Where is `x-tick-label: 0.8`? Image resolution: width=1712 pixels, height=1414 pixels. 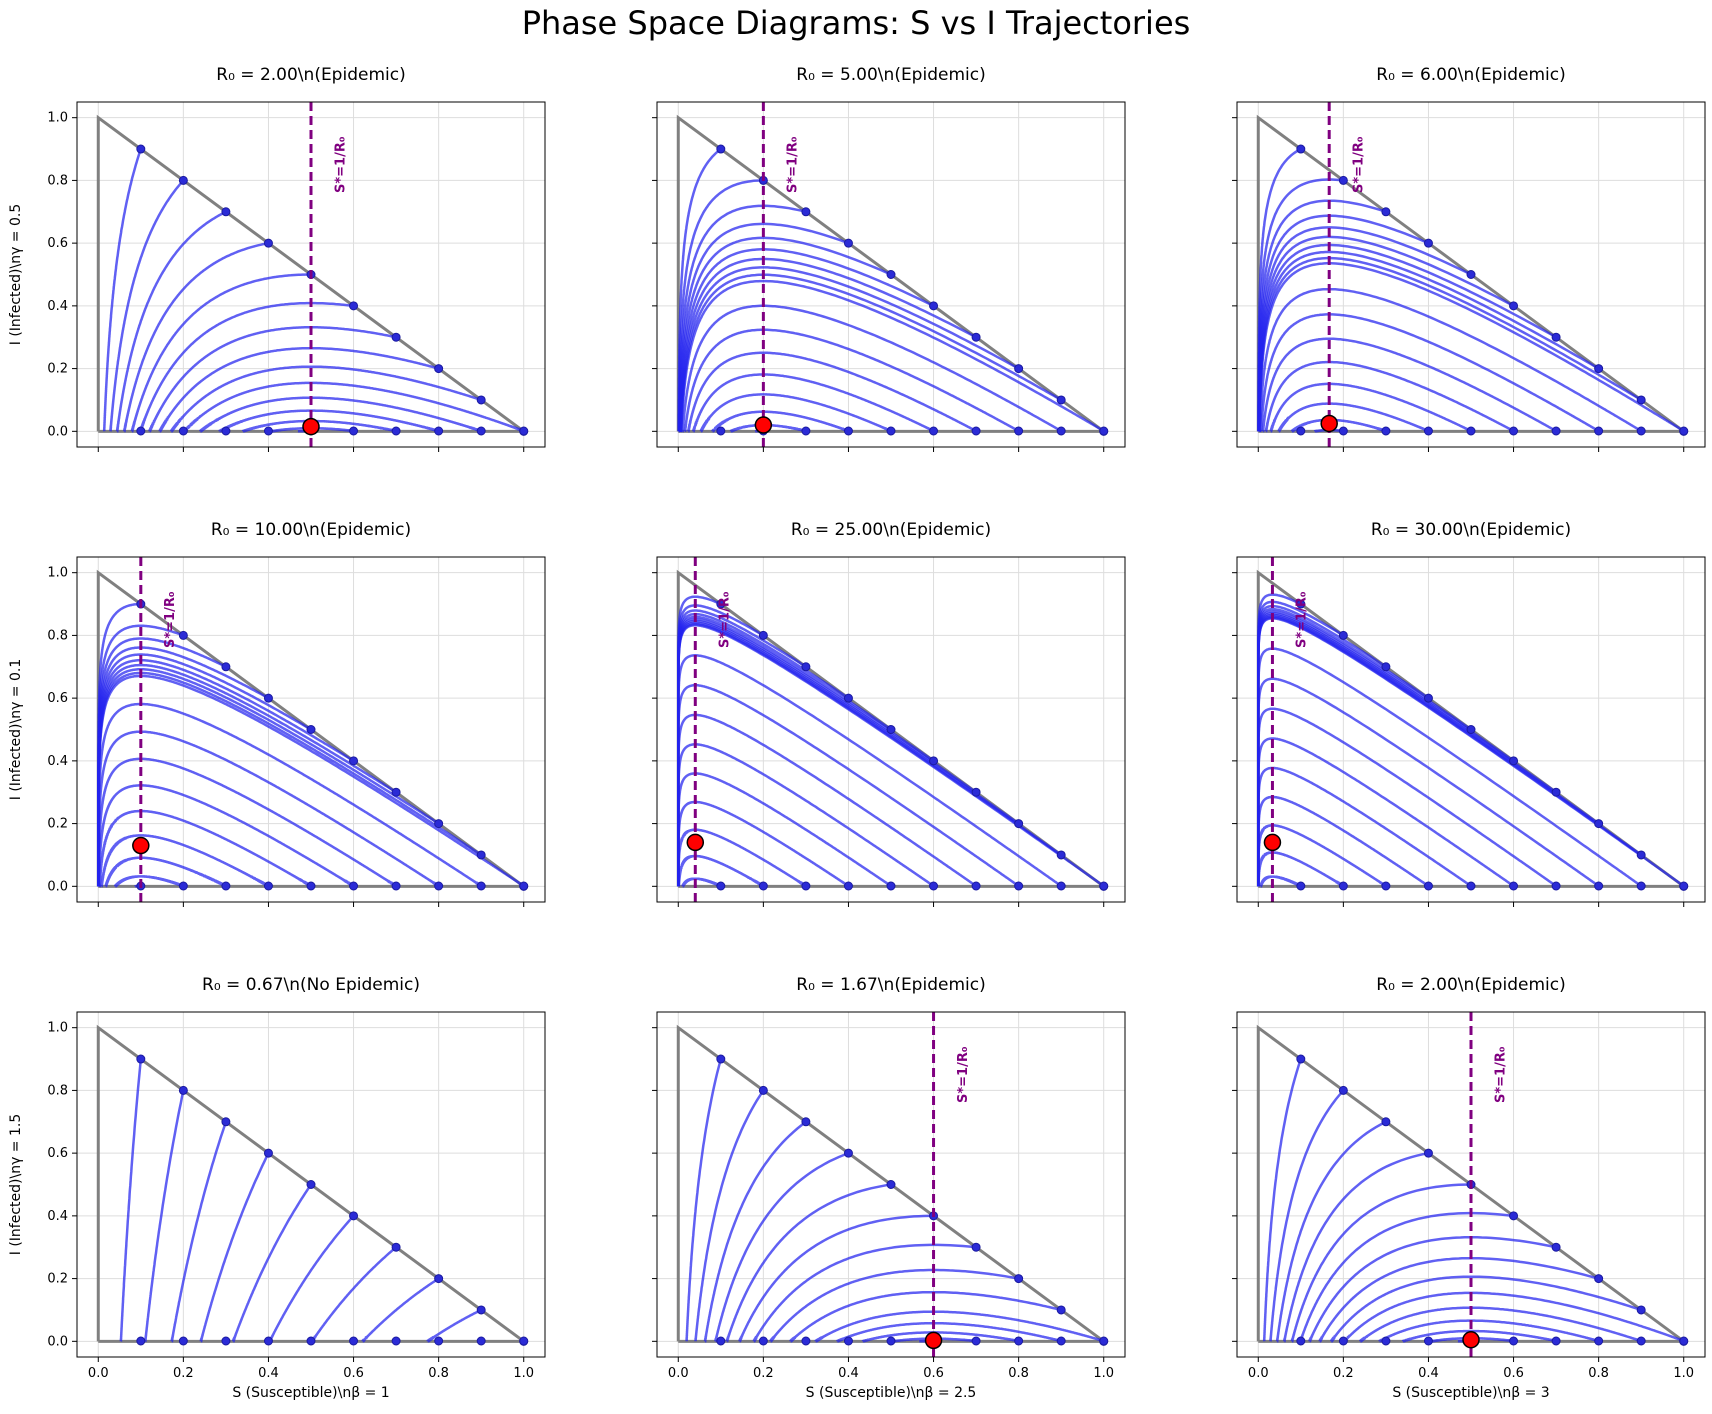 x-tick-label: 0.8 is located at coordinates (1598, 1373).